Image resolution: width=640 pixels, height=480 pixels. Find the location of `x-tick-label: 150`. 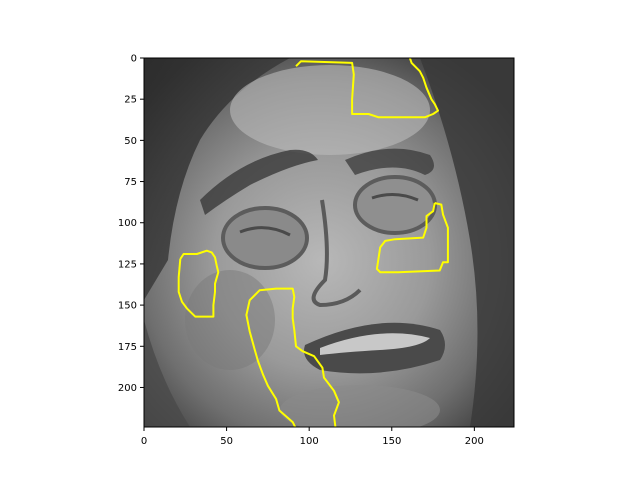

x-tick-label: 150 is located at coordinates (391, 441).